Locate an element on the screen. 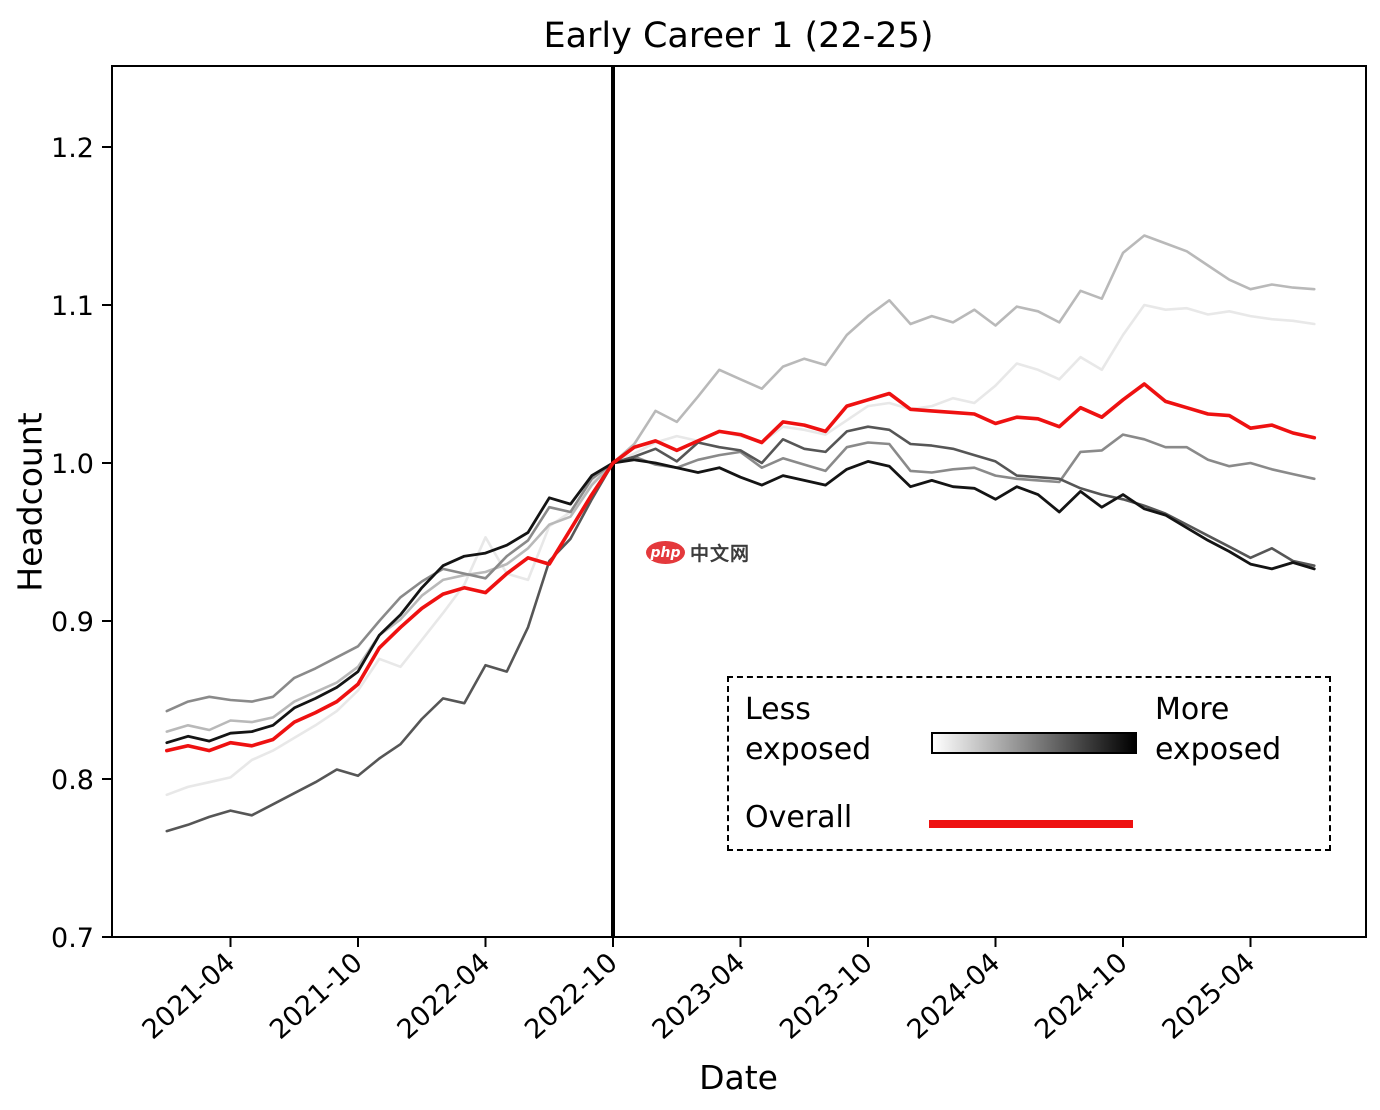 This screenshot has width=1380, height=1110. legend-more-exposed-label: More exposed is located at coordinates (1218, 729).